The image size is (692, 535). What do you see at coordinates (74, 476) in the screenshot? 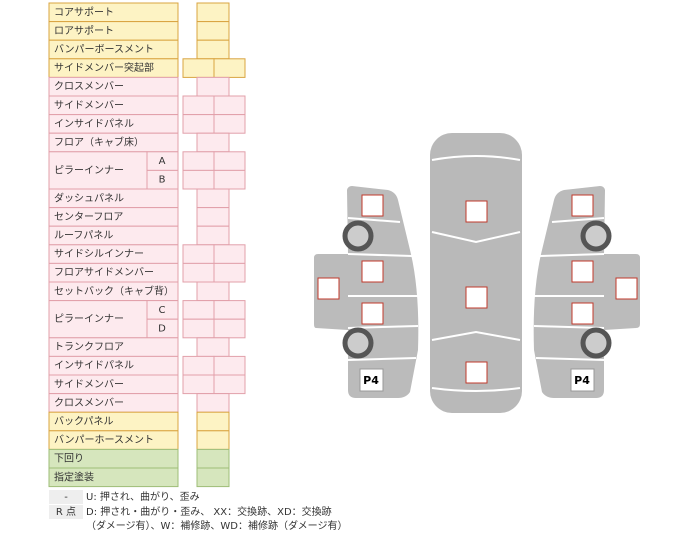
I see `row-label: 指定塗装` at bounding box center [74, 476].